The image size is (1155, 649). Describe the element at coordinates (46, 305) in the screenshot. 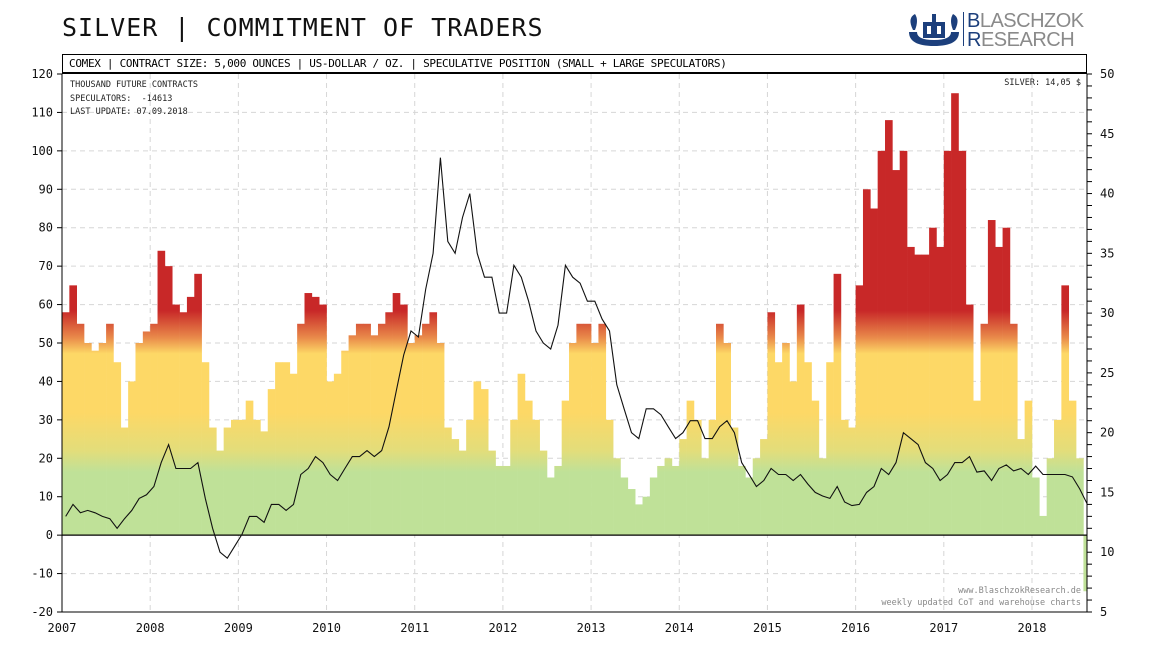

I see `left-tick-label: 60` at that location.